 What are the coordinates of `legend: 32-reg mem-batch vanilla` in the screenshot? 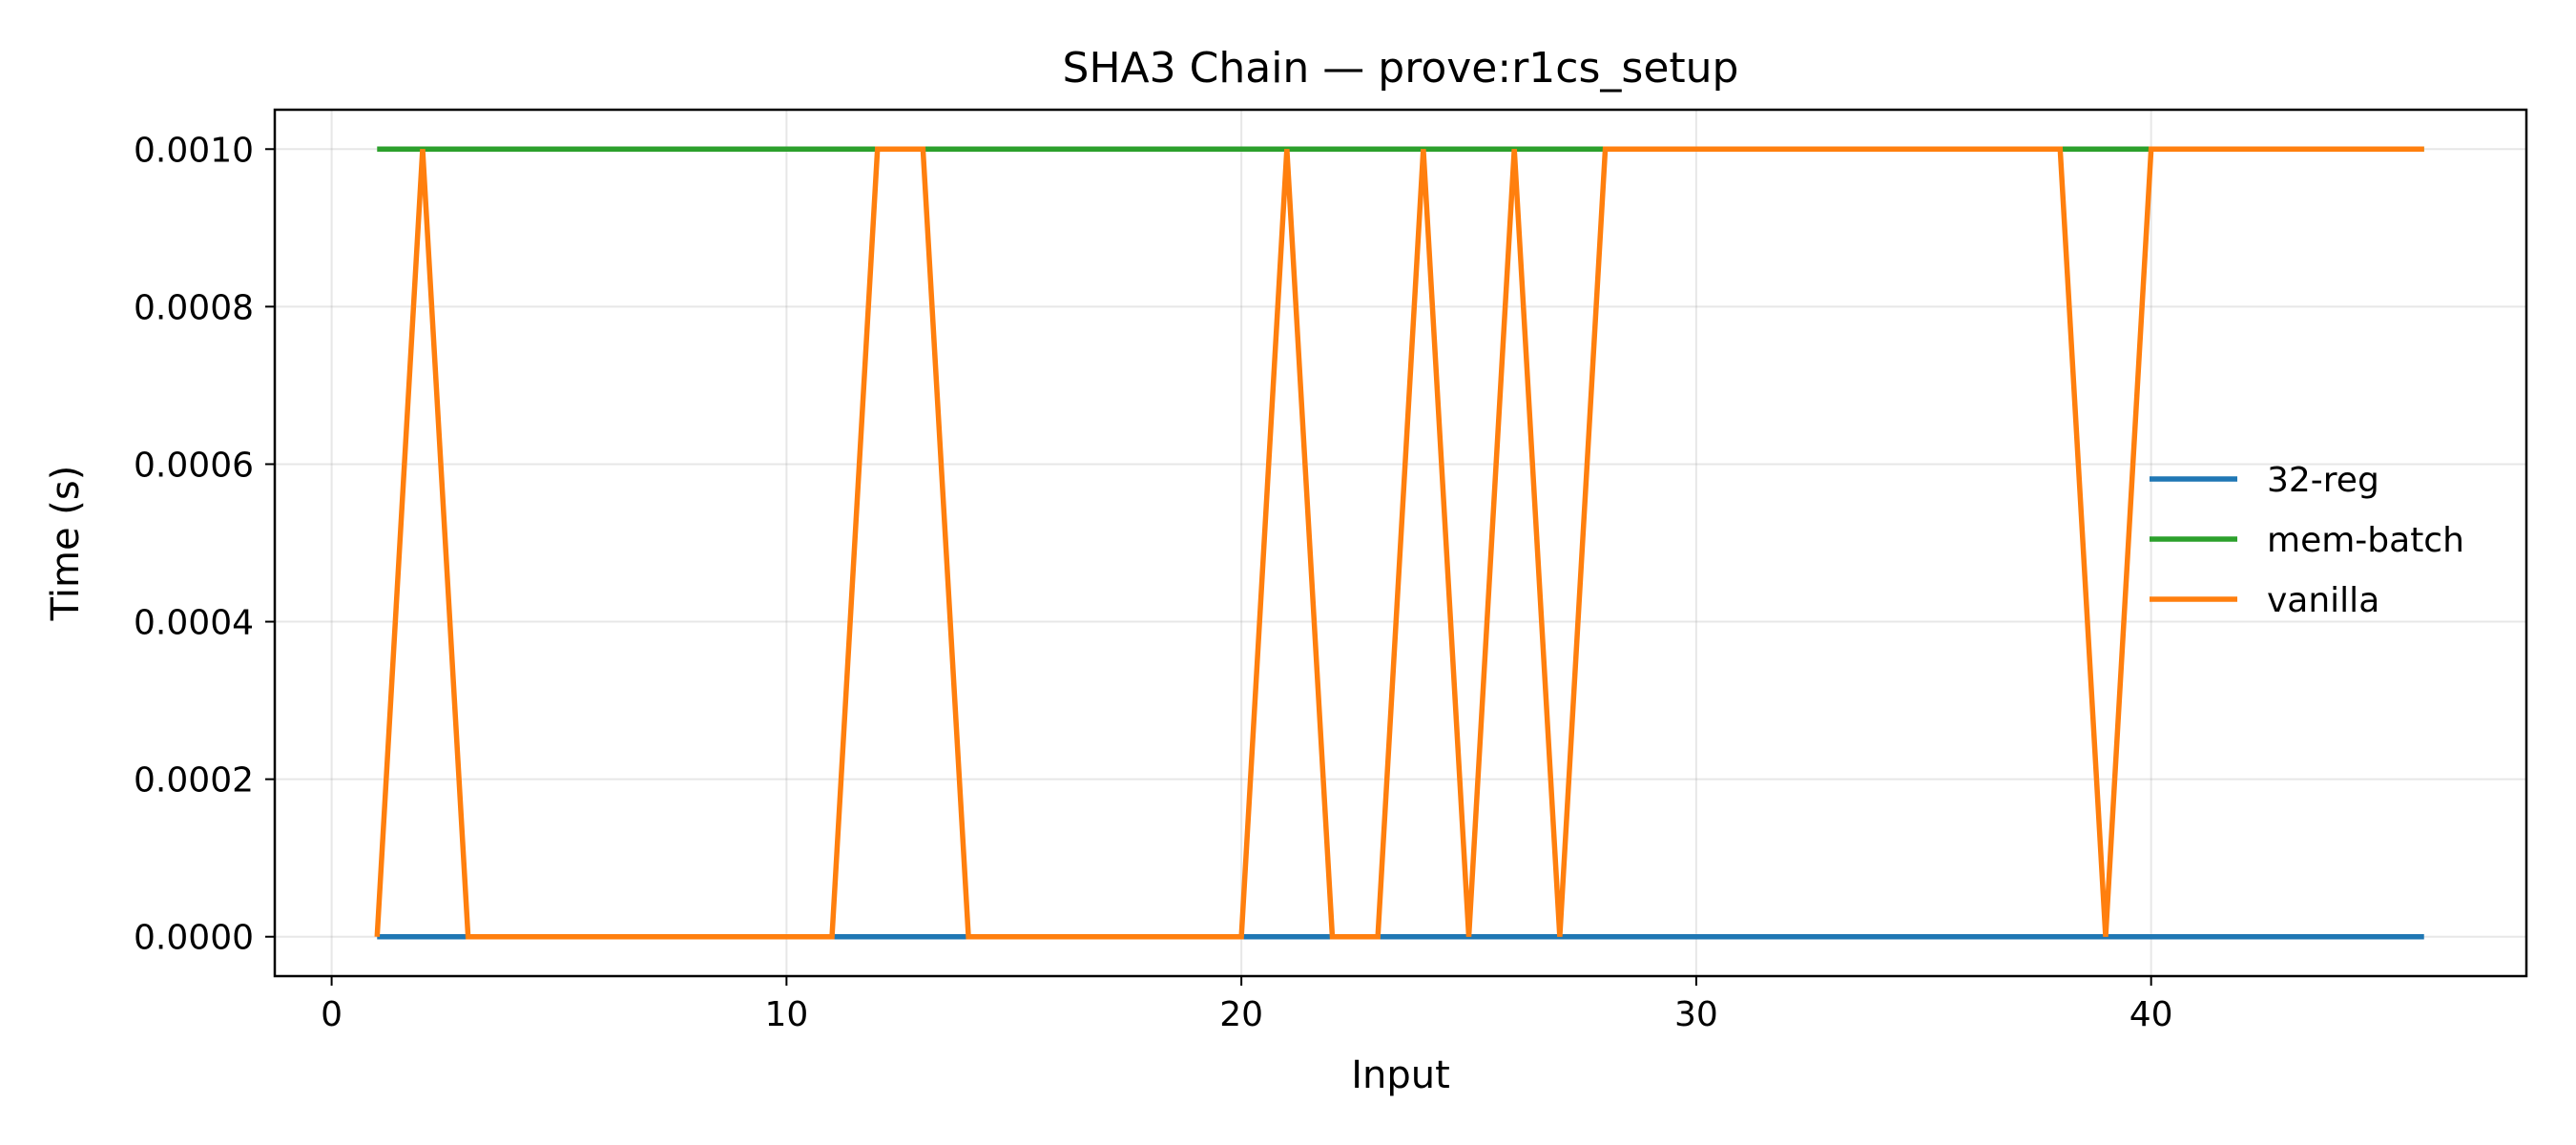 It's located at (2307, 540).